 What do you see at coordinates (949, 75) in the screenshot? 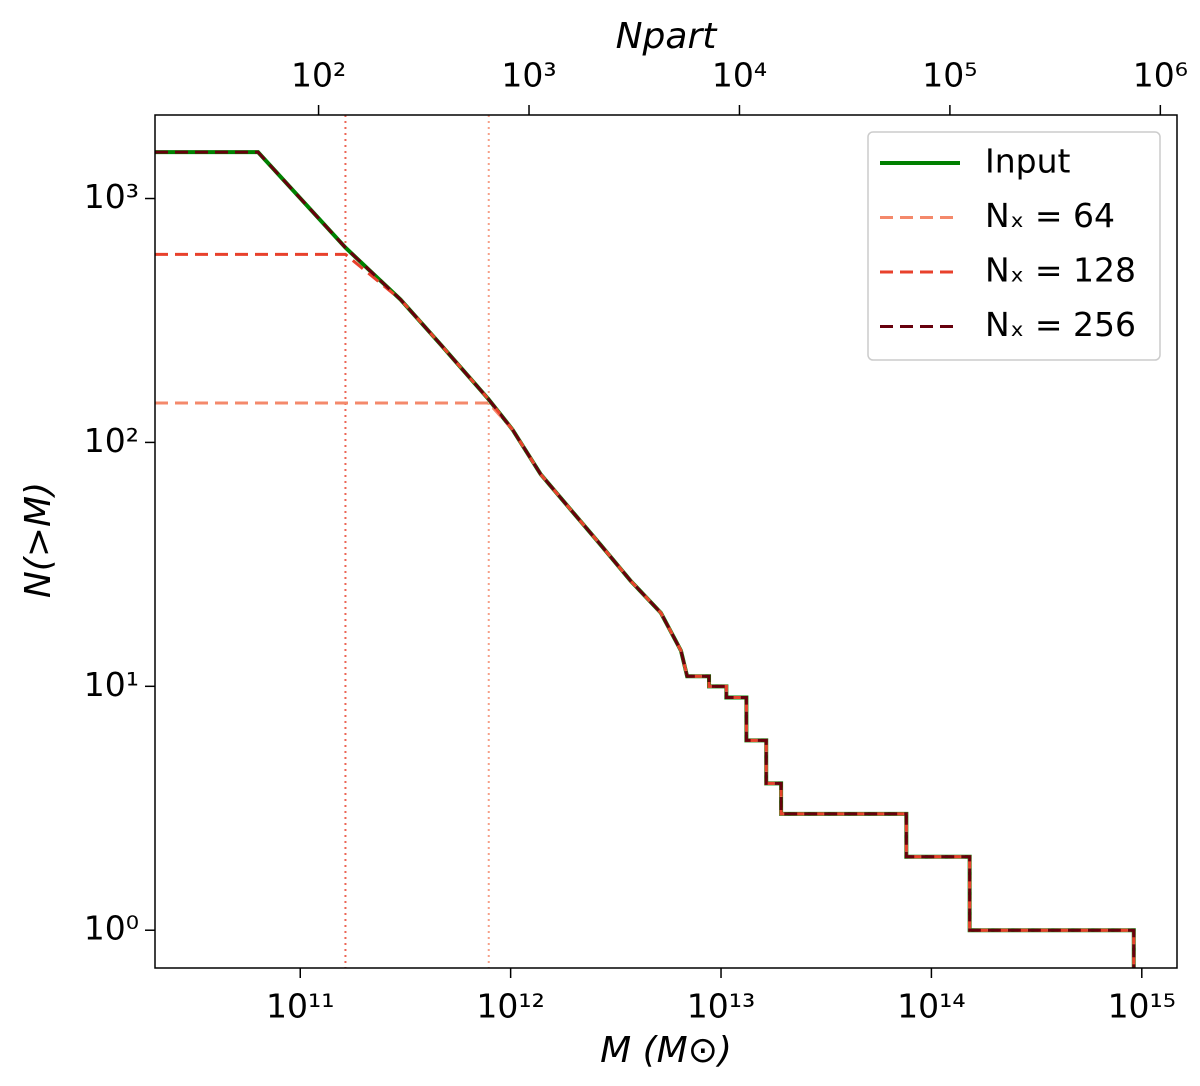
I see `x2-tick-label: 10⁵` at bounding box center [949, 75].